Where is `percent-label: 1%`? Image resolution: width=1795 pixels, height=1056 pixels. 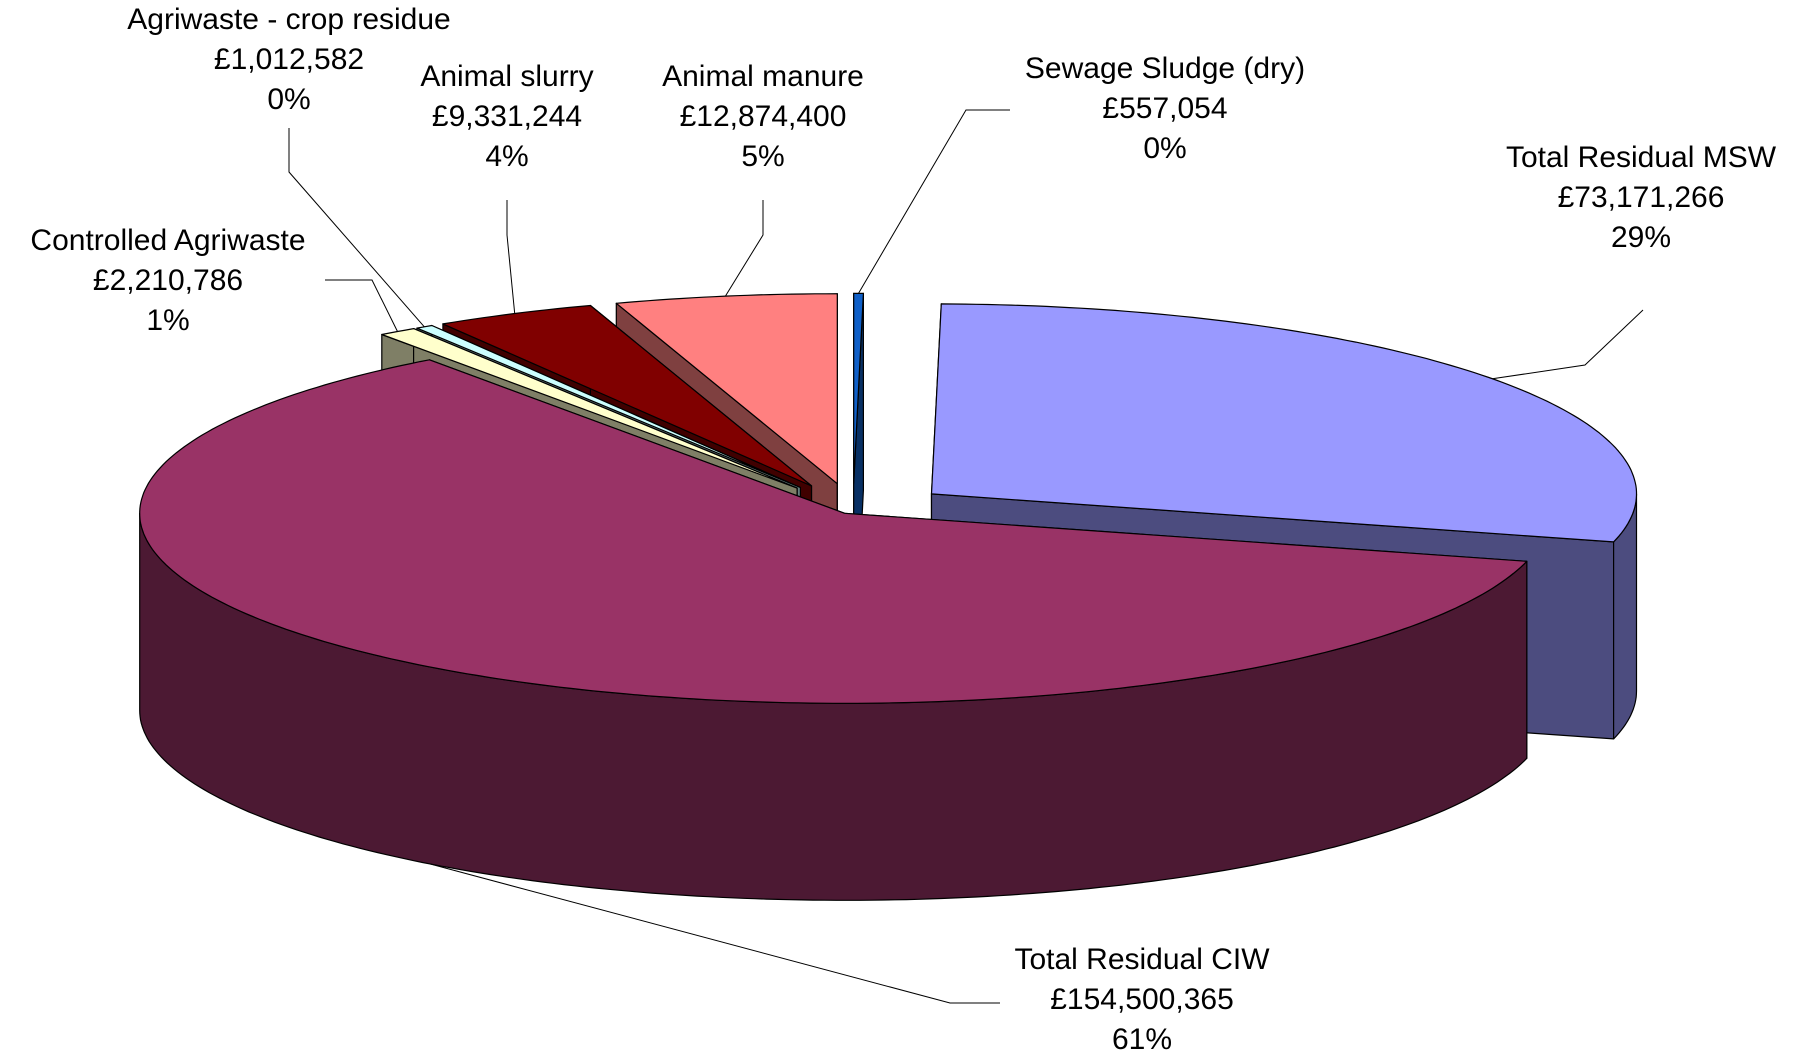 percent-label: 1% is located at coordinates (167, 320).